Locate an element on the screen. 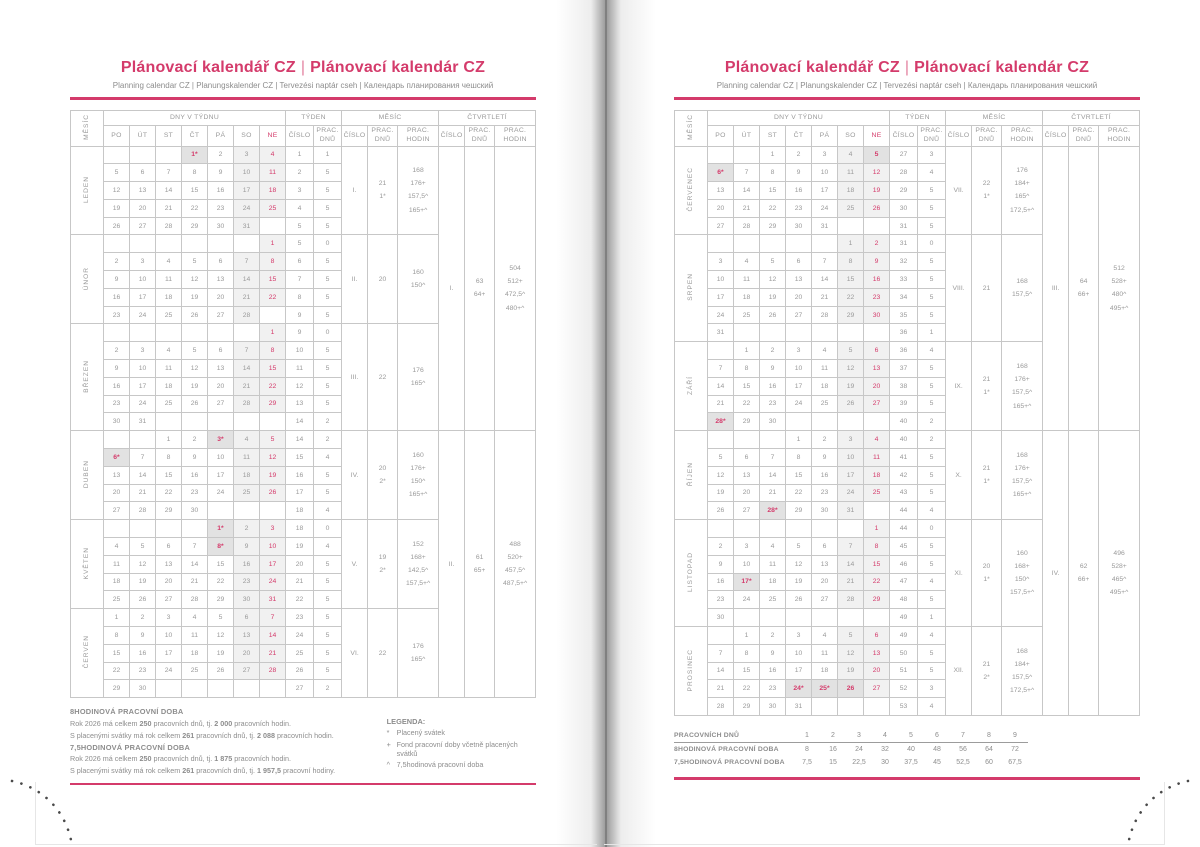 Image resolution: width=1200 pixels, height=847 pixels. legend-title: LEGENDA: is located at coordinates (406, 722).